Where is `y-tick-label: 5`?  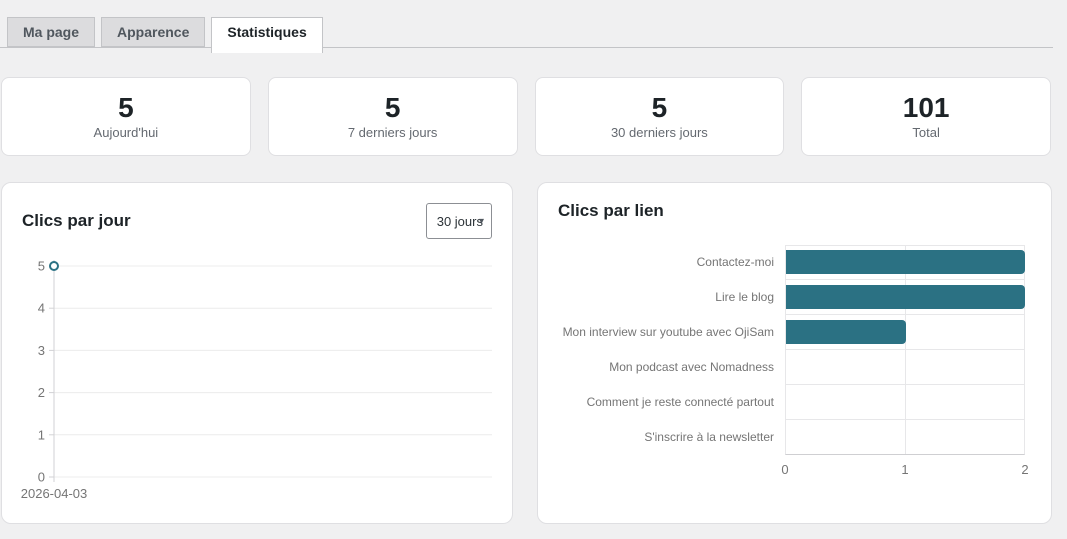
y-tick-label: 5 is located at coordinates (41, 266).